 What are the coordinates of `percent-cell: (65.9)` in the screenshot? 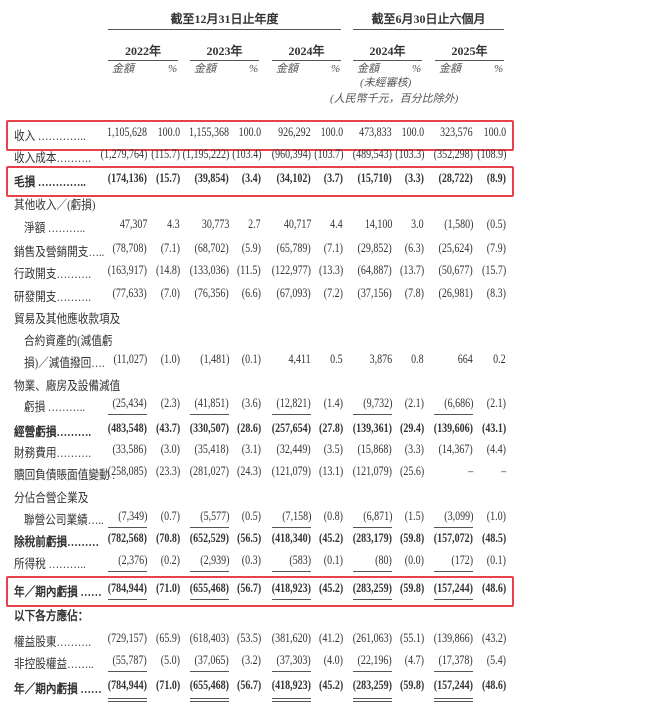 It's located at (167, 638).